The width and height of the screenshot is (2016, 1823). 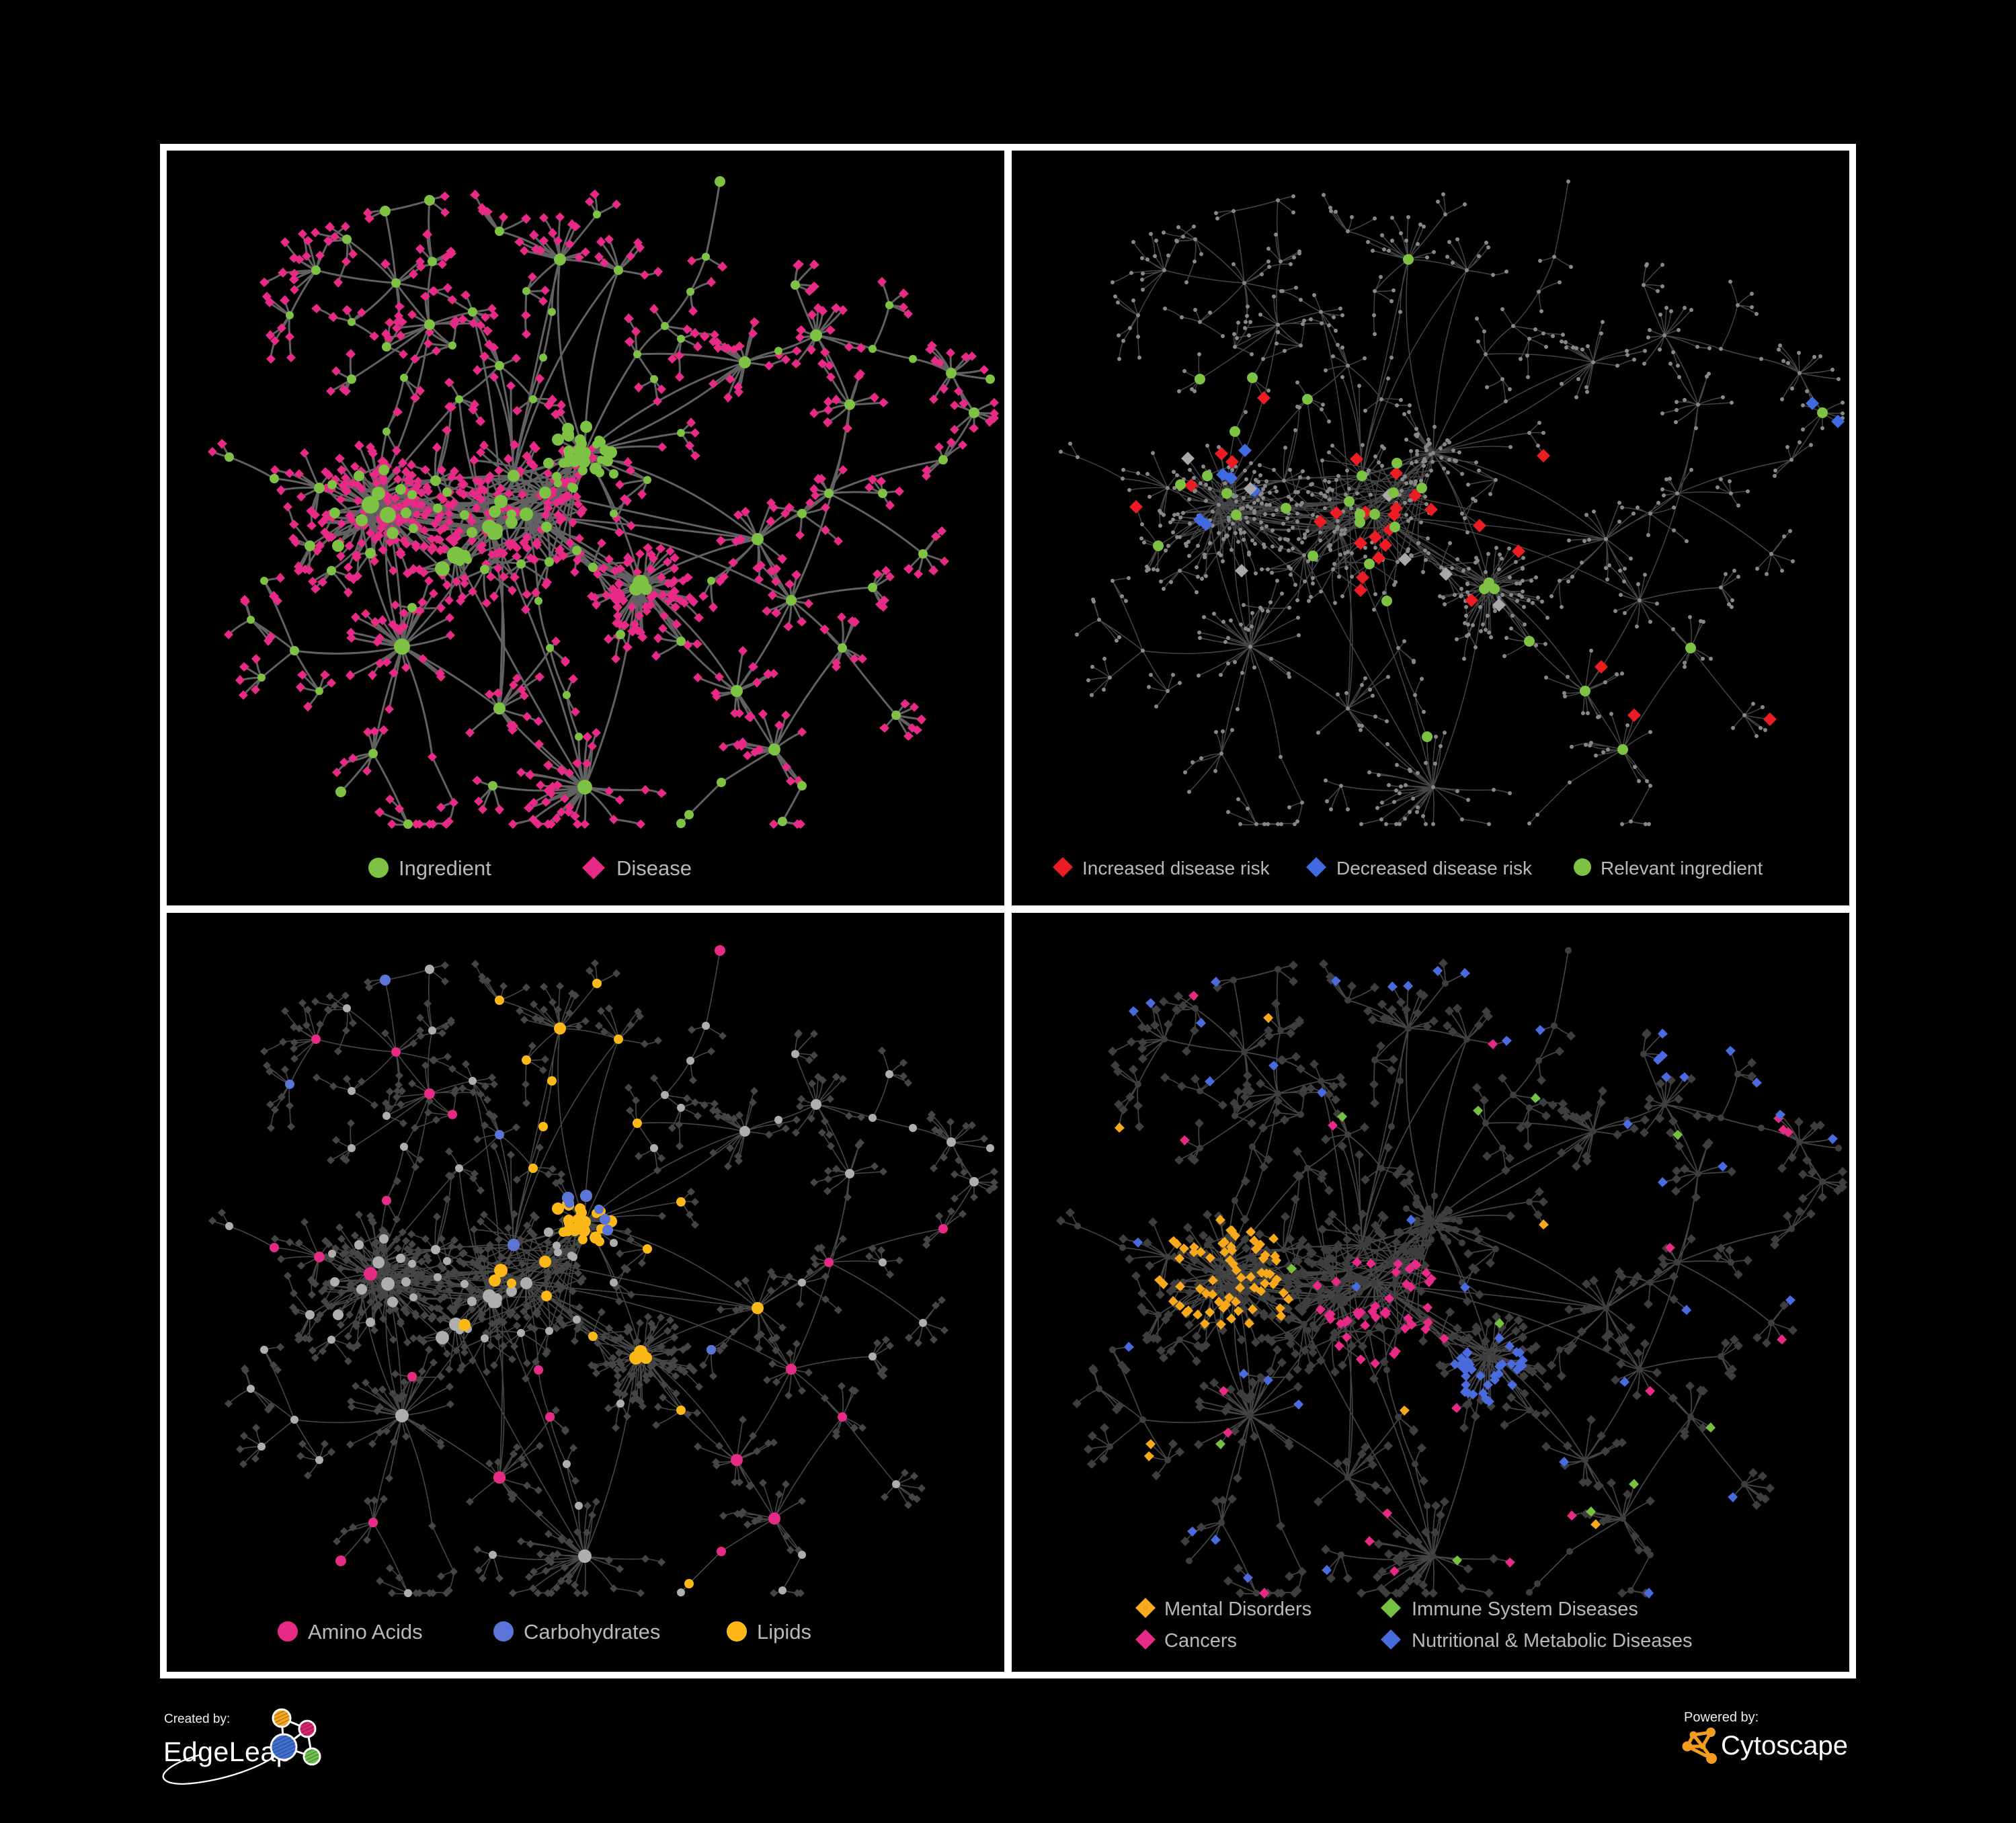 I want to click on svg-text: Relevant ingredient, so click(x=1682, y=868).